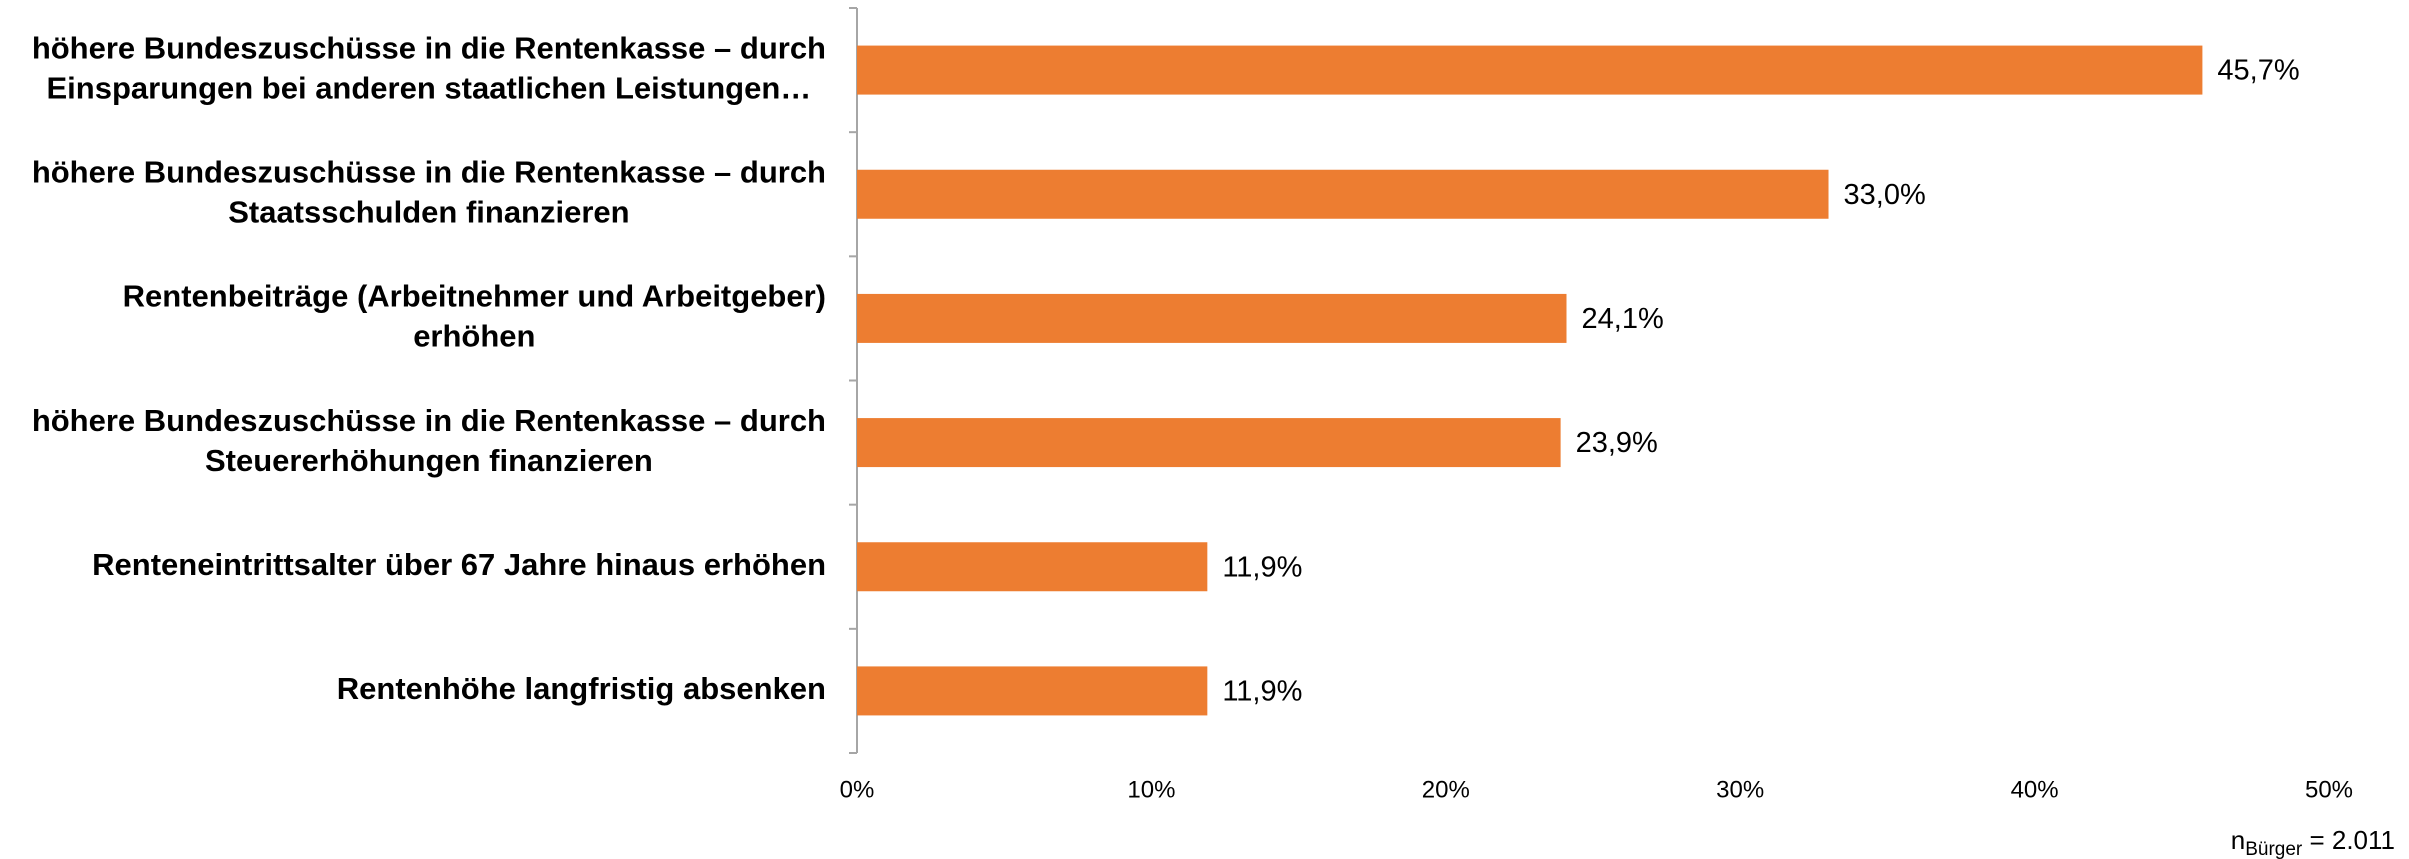  What do you see at coordinates (1623, 319) in the screenshot?
I see `value-label: 24,1%` at bounding box center [1623, 319].